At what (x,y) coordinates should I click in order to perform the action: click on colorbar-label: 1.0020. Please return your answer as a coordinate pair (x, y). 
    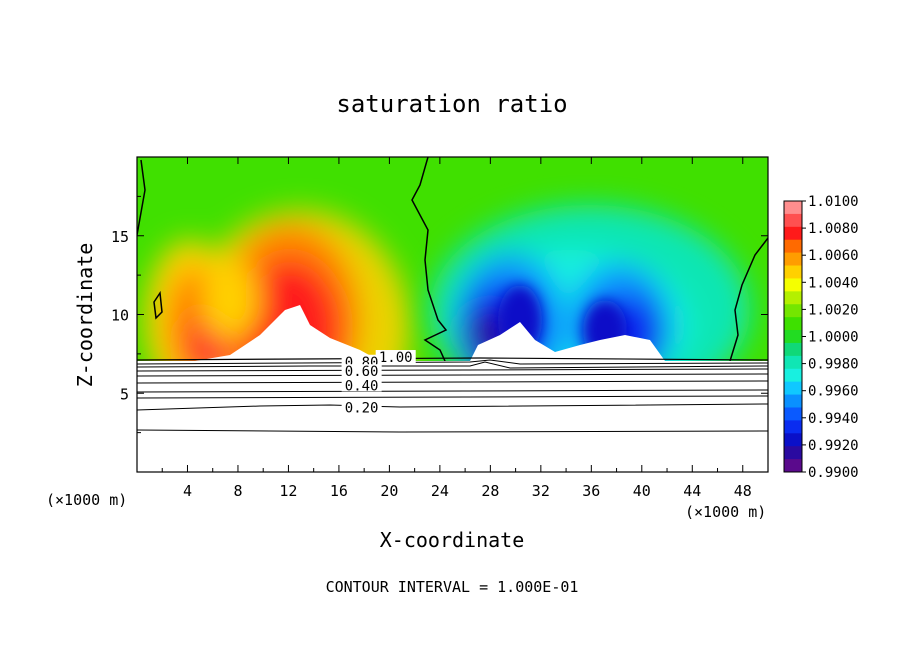
    Looking at the image, I should click on (833, 310).